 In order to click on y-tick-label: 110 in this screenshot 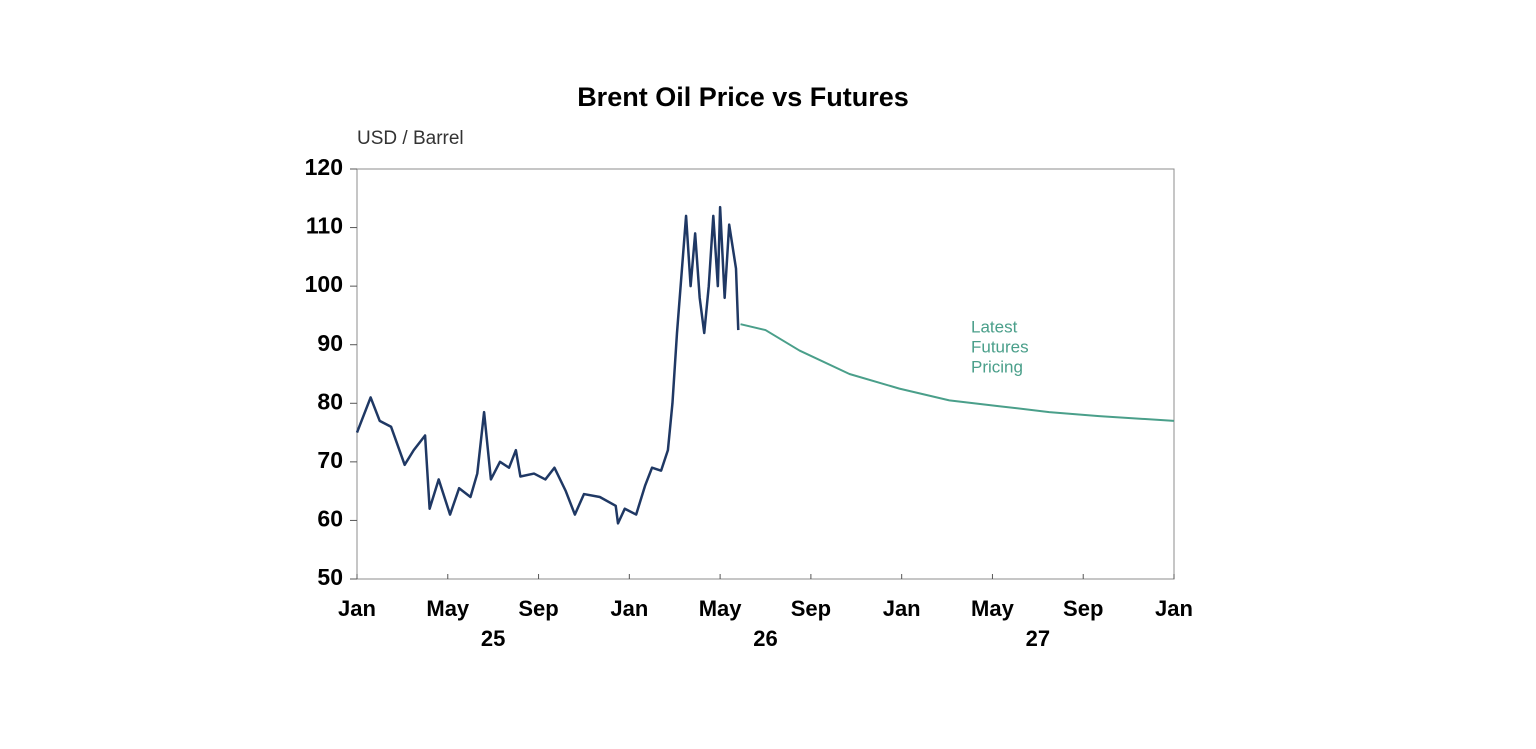, I will do `click(324, 226)`.